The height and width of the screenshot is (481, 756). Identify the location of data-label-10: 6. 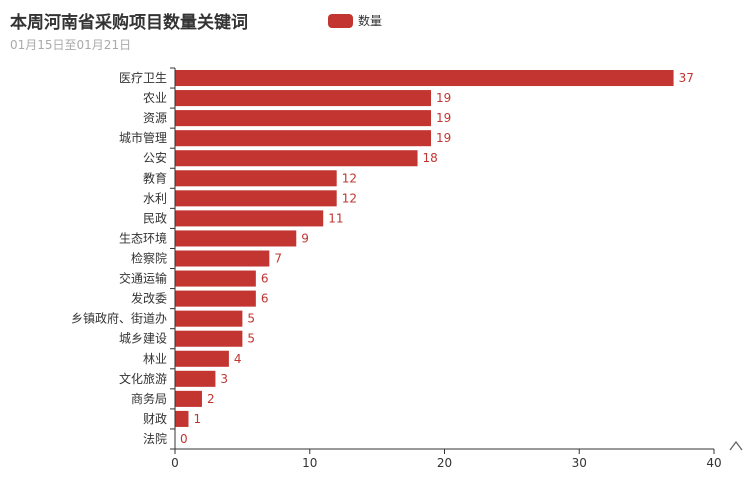
(265, 279).